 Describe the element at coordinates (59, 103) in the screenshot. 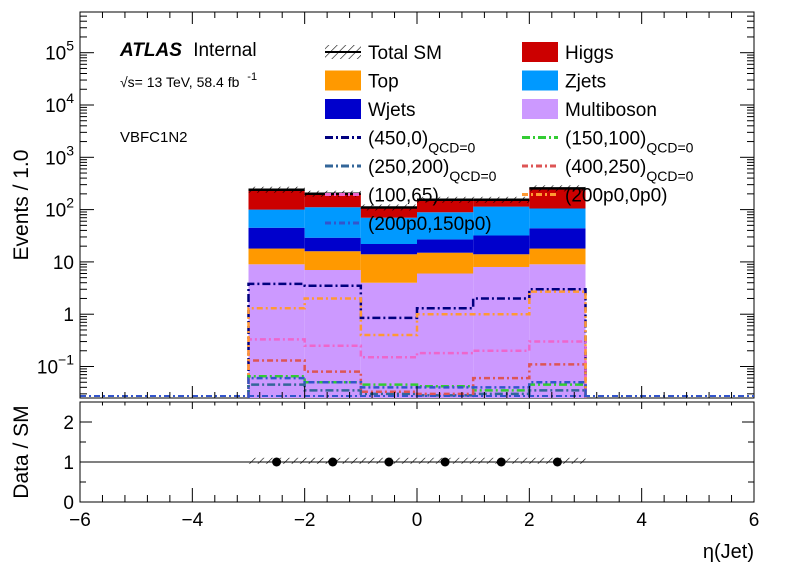

I see `y-tick-label-5: 10⁴` at that location.